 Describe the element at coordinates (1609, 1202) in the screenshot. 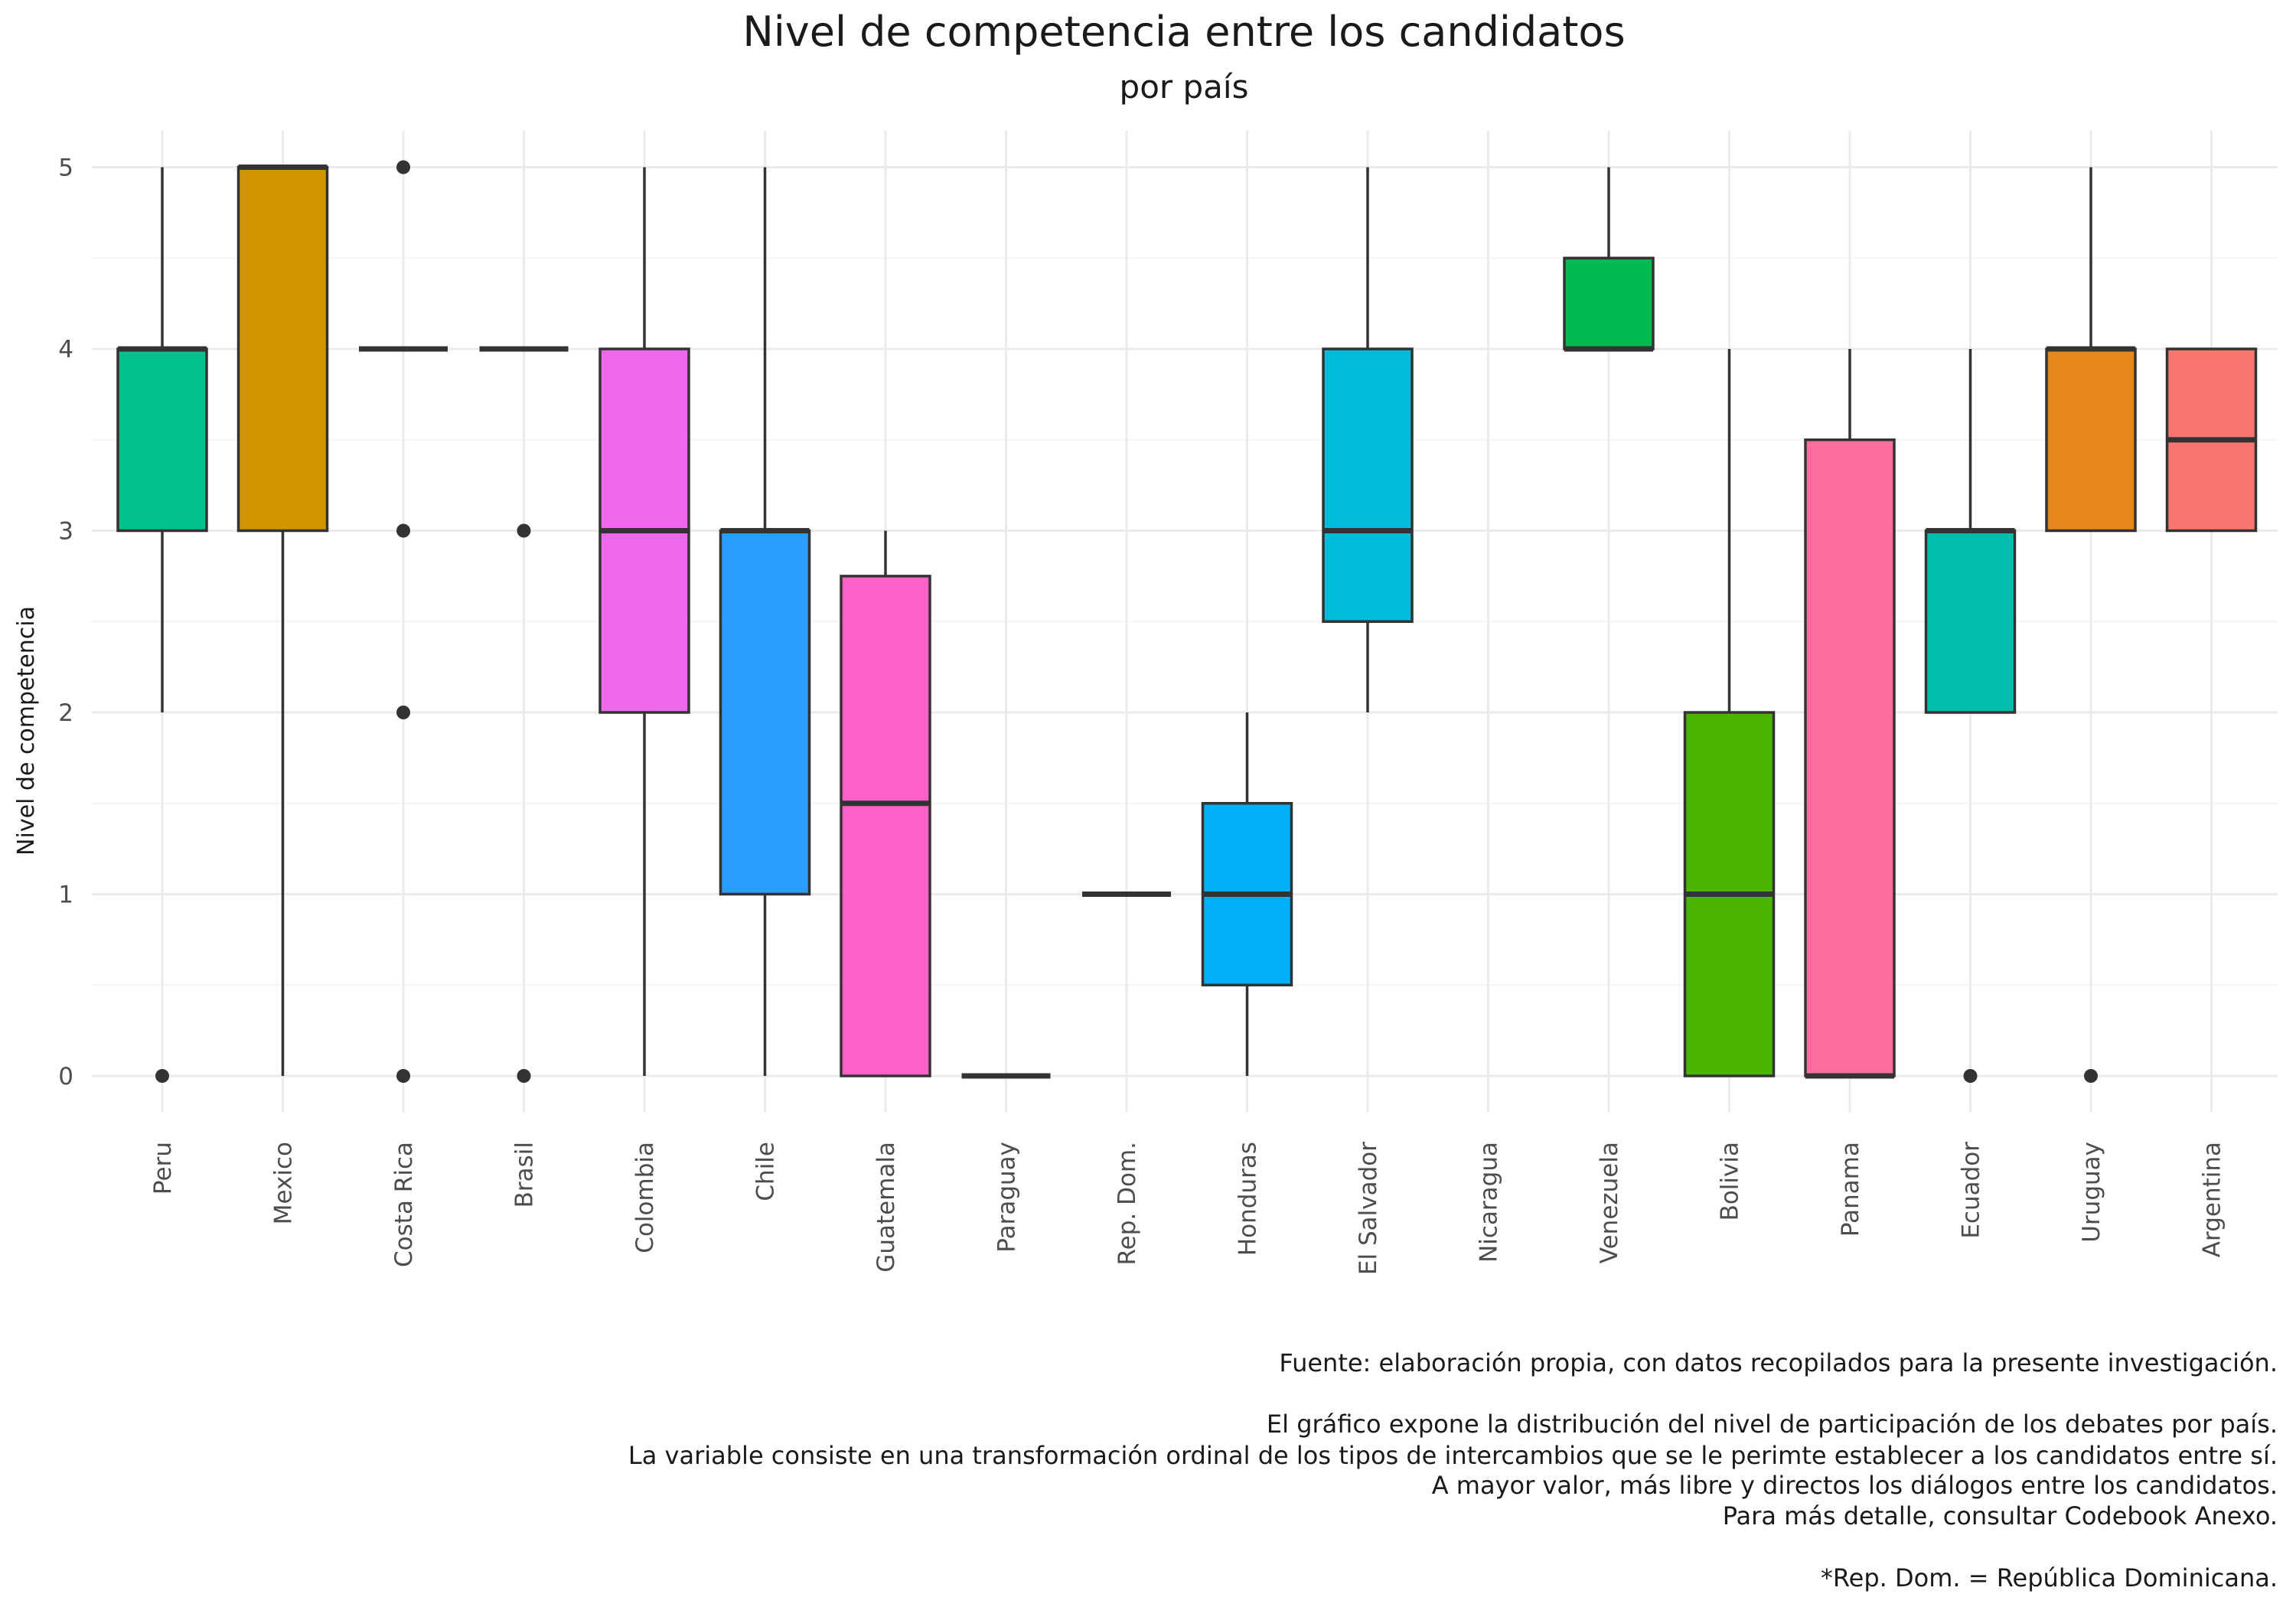

I see `x-tick-label: Venezuela` at that location.